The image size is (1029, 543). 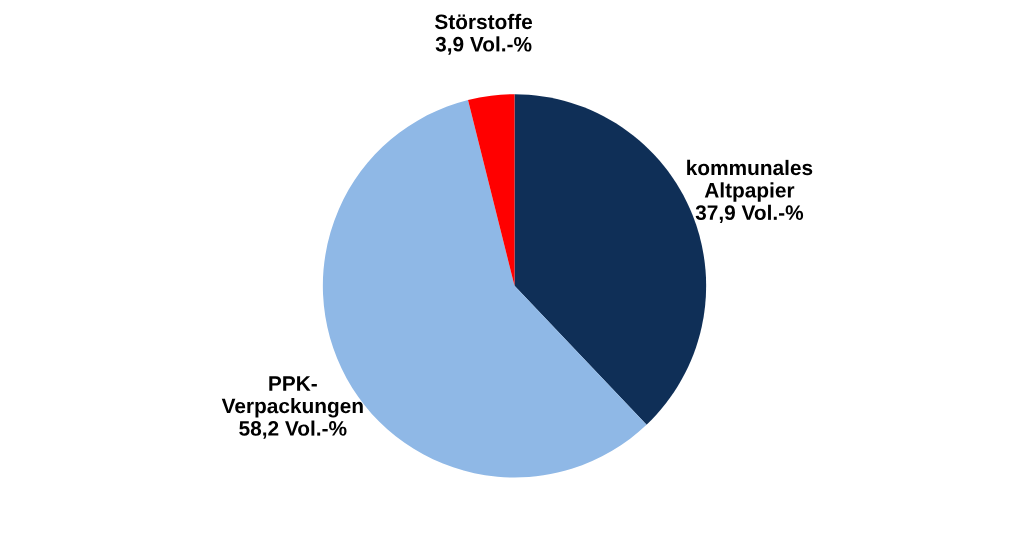 I want to click on data-label: 37,9 Vol.-%, so click(x=749, y=214).